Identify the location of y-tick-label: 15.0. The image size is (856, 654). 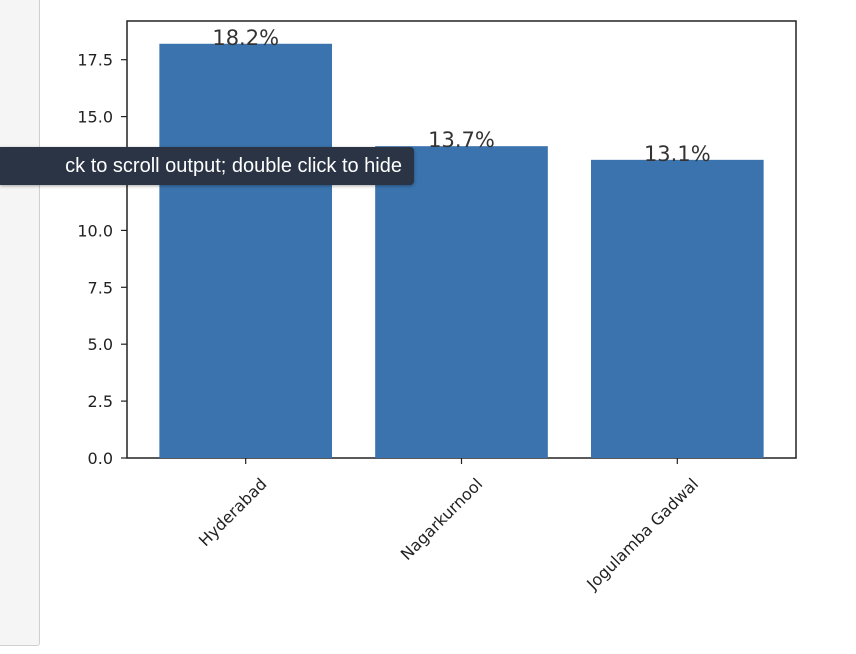
(95, 117).